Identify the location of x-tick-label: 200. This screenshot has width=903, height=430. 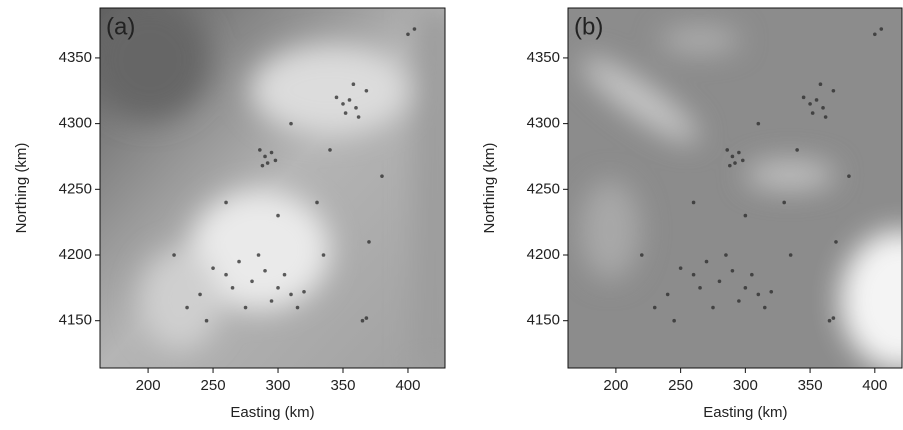
(148, 385).